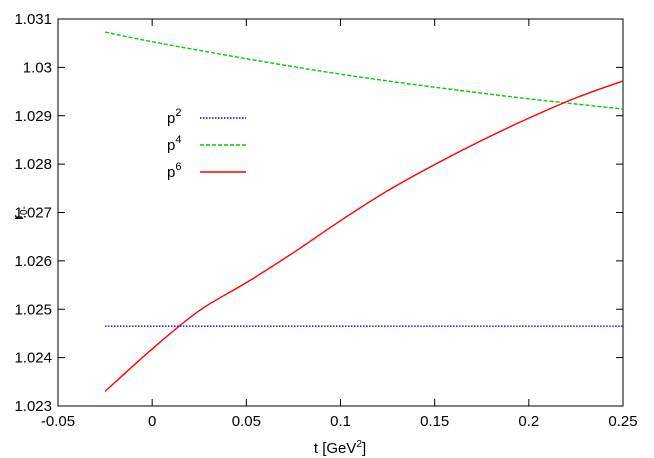 Image resolution: width=654 pixels, height=458 pixels. What do you see at coordinates (434, 421) in the screenshot?
I see `x-tick-label: 0.15` at bounding box center [434, 421].